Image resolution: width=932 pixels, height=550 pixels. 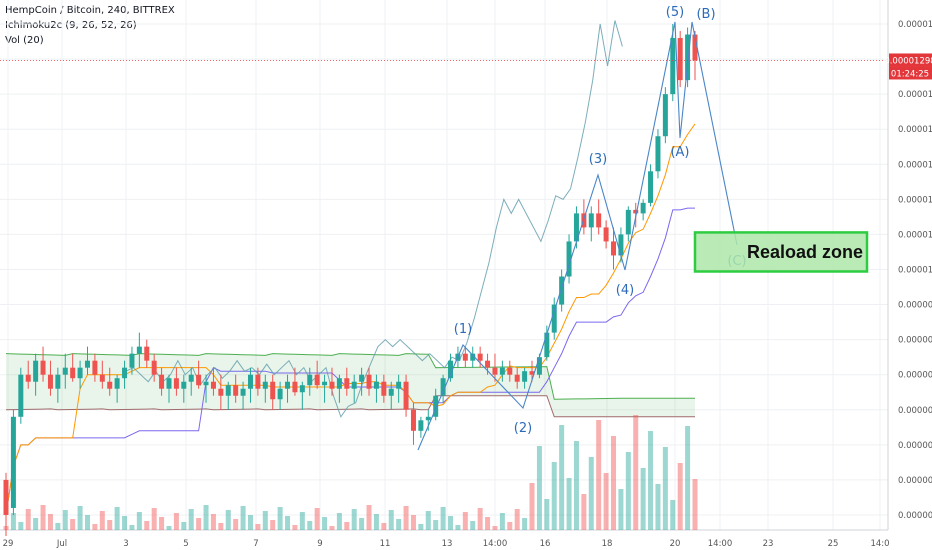 I want to click on price-tick-label: 0.00001050, so click(x=915, y=235).